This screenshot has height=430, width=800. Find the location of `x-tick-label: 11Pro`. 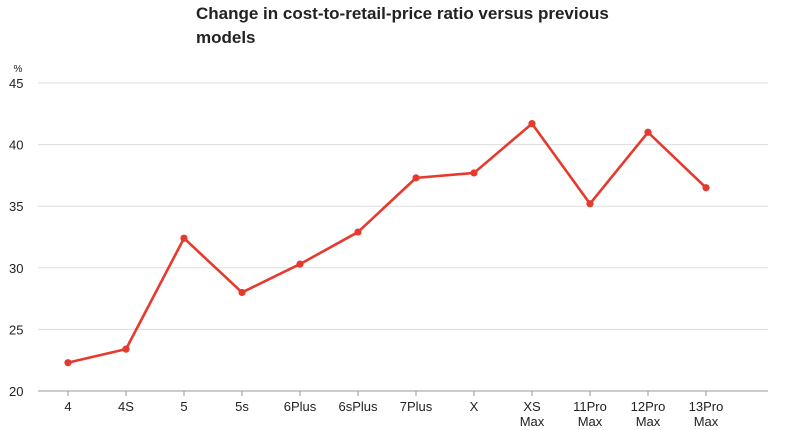

x-tick-label: 11Pro is located at coordinates (590, 406).